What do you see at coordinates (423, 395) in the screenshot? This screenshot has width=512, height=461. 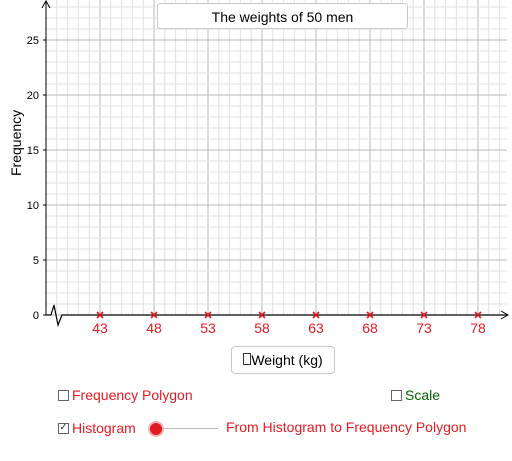 I see `scale-label: Scale` at bounding box center [423, 395].